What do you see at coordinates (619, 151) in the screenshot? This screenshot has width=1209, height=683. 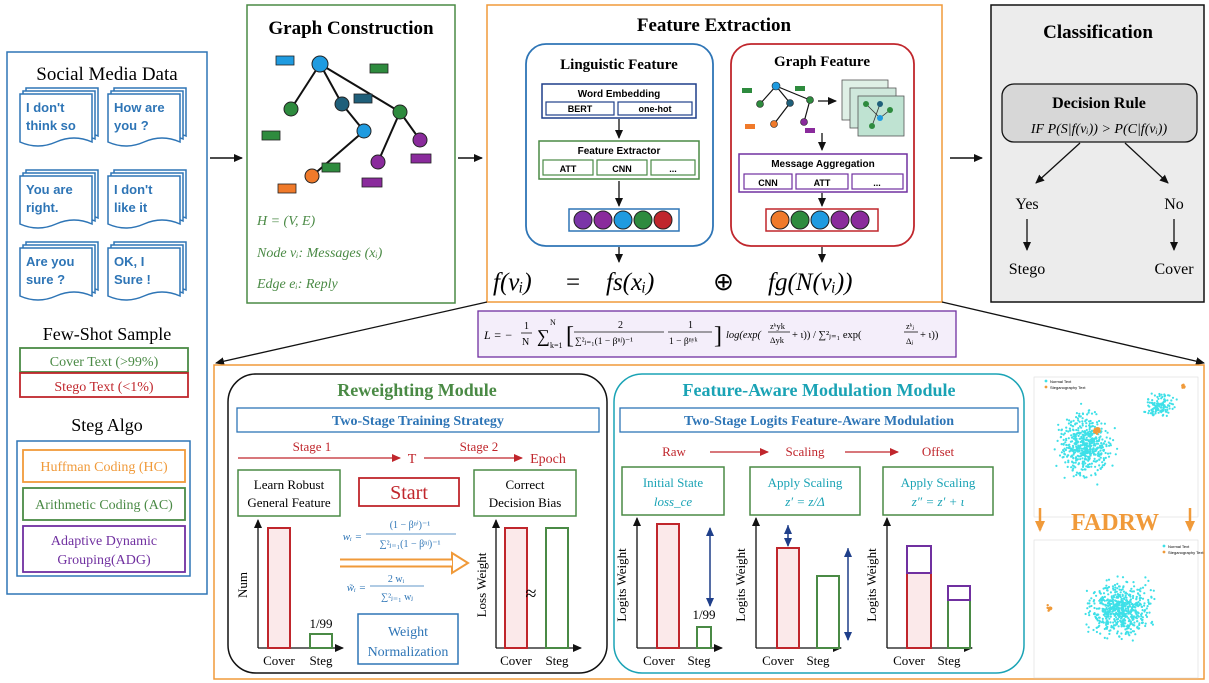 I see `feature-extractor-label: Feature Extractor` at bounding box center [619, 151].